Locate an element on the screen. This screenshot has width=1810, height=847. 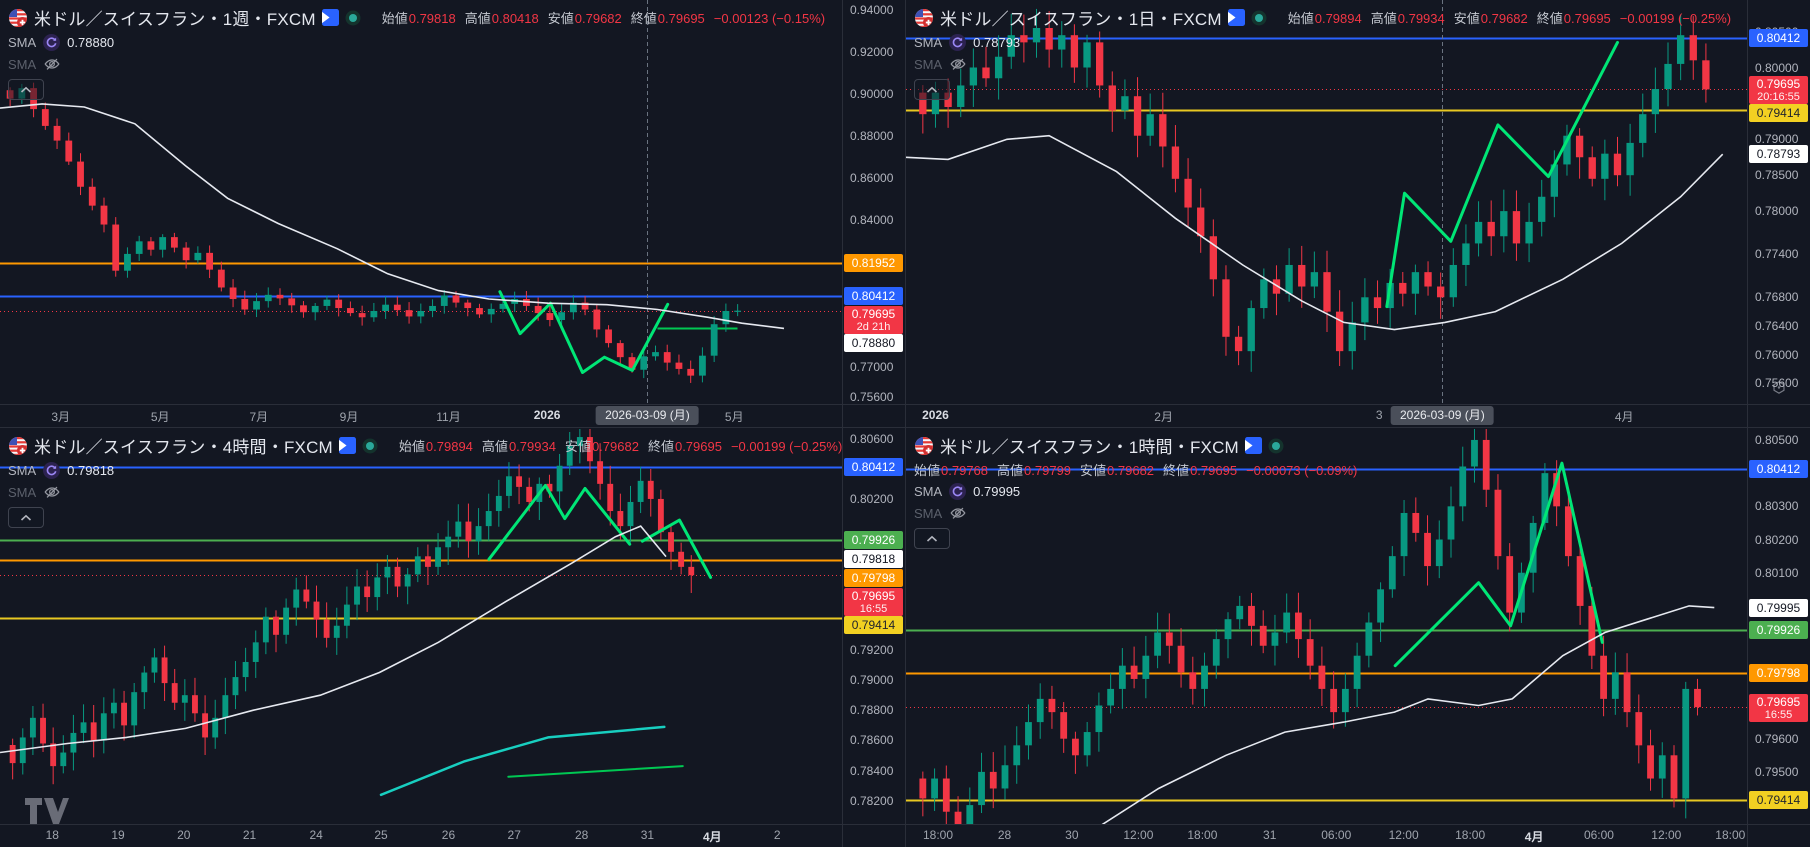
sma-value: 0.78880 is located at coordinates (91, 42).